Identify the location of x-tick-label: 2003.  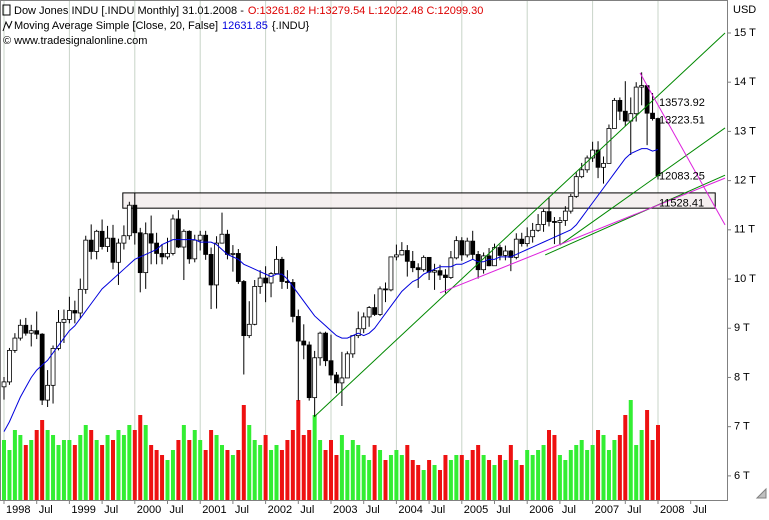
(345, 510).